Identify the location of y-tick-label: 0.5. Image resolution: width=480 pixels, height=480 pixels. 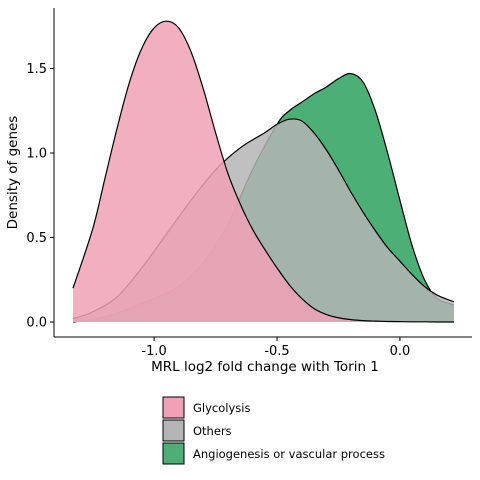
(36, 238).